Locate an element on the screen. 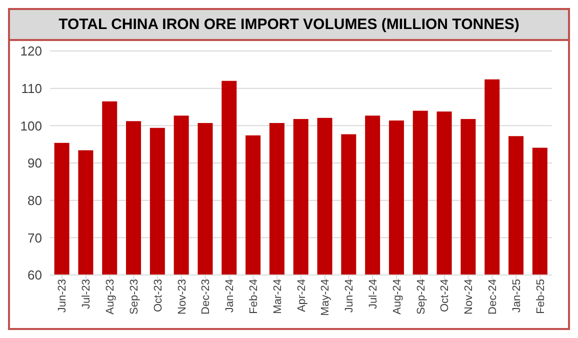 This screenshot has height=338, width=578. x-tick-label: Dec-23 is located at coordinates (206, 296).